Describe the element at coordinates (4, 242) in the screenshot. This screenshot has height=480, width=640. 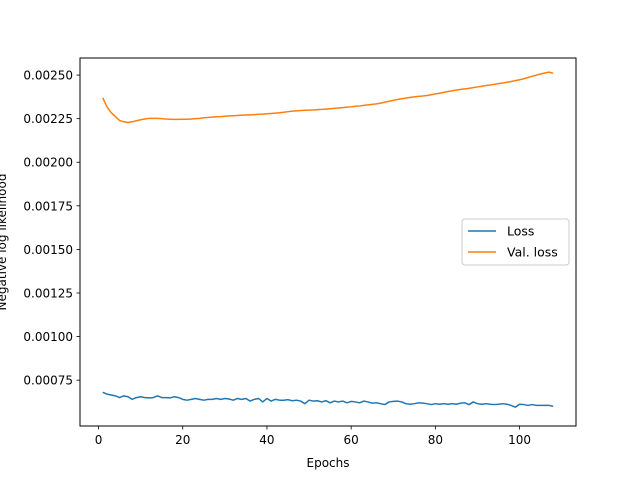
I see `y-axis-label: Negative log likelihood` at that location.